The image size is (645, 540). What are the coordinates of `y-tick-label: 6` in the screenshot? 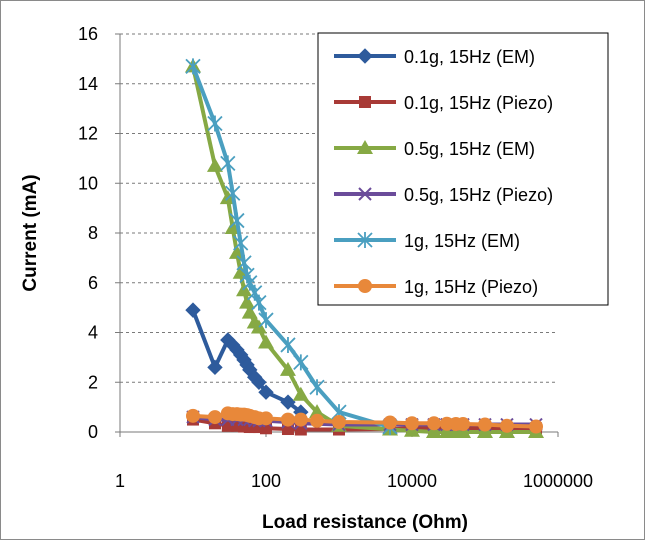 It's located at (93, 283).